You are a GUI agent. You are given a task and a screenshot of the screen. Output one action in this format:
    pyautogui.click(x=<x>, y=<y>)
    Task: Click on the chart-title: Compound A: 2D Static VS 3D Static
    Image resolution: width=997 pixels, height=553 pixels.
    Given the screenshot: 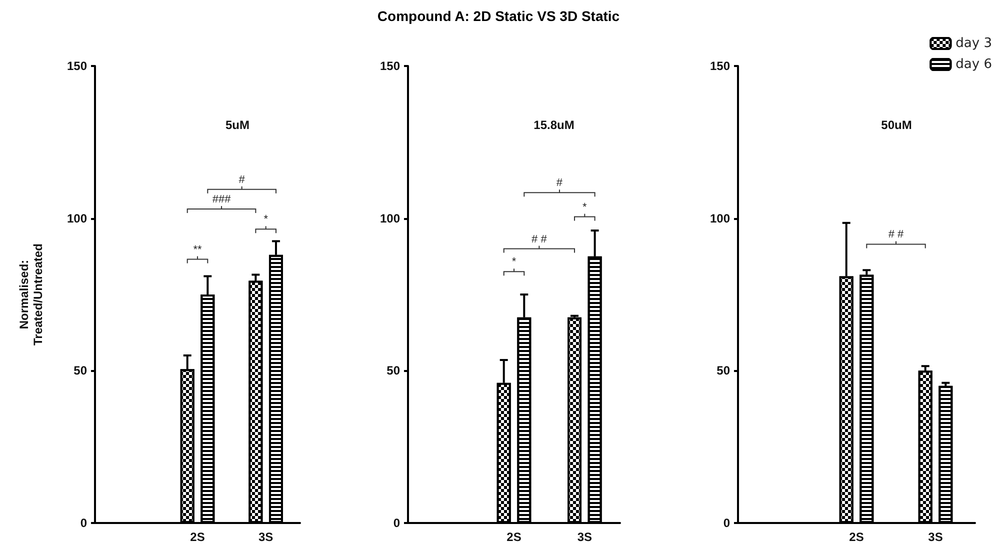 What is the action you would take?
    pyautogui.click(x=498, y=16)
    